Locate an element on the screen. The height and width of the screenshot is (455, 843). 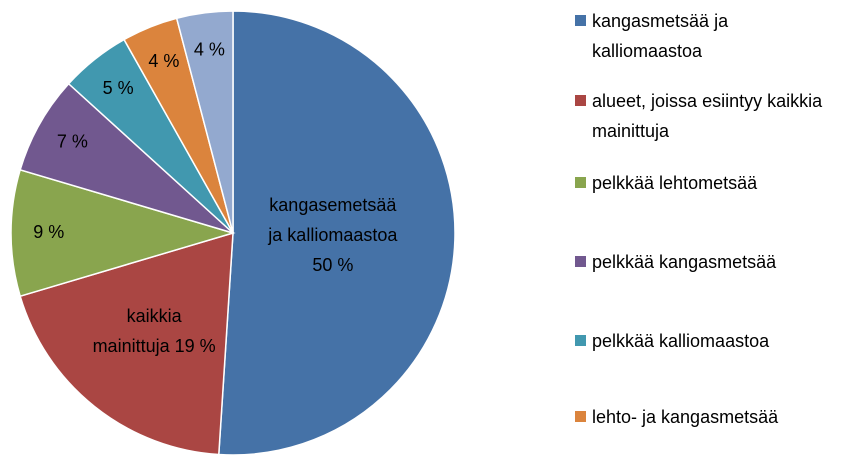
legend-label: lehto- ja kangasmetsää is located at coordinates (685, 417).